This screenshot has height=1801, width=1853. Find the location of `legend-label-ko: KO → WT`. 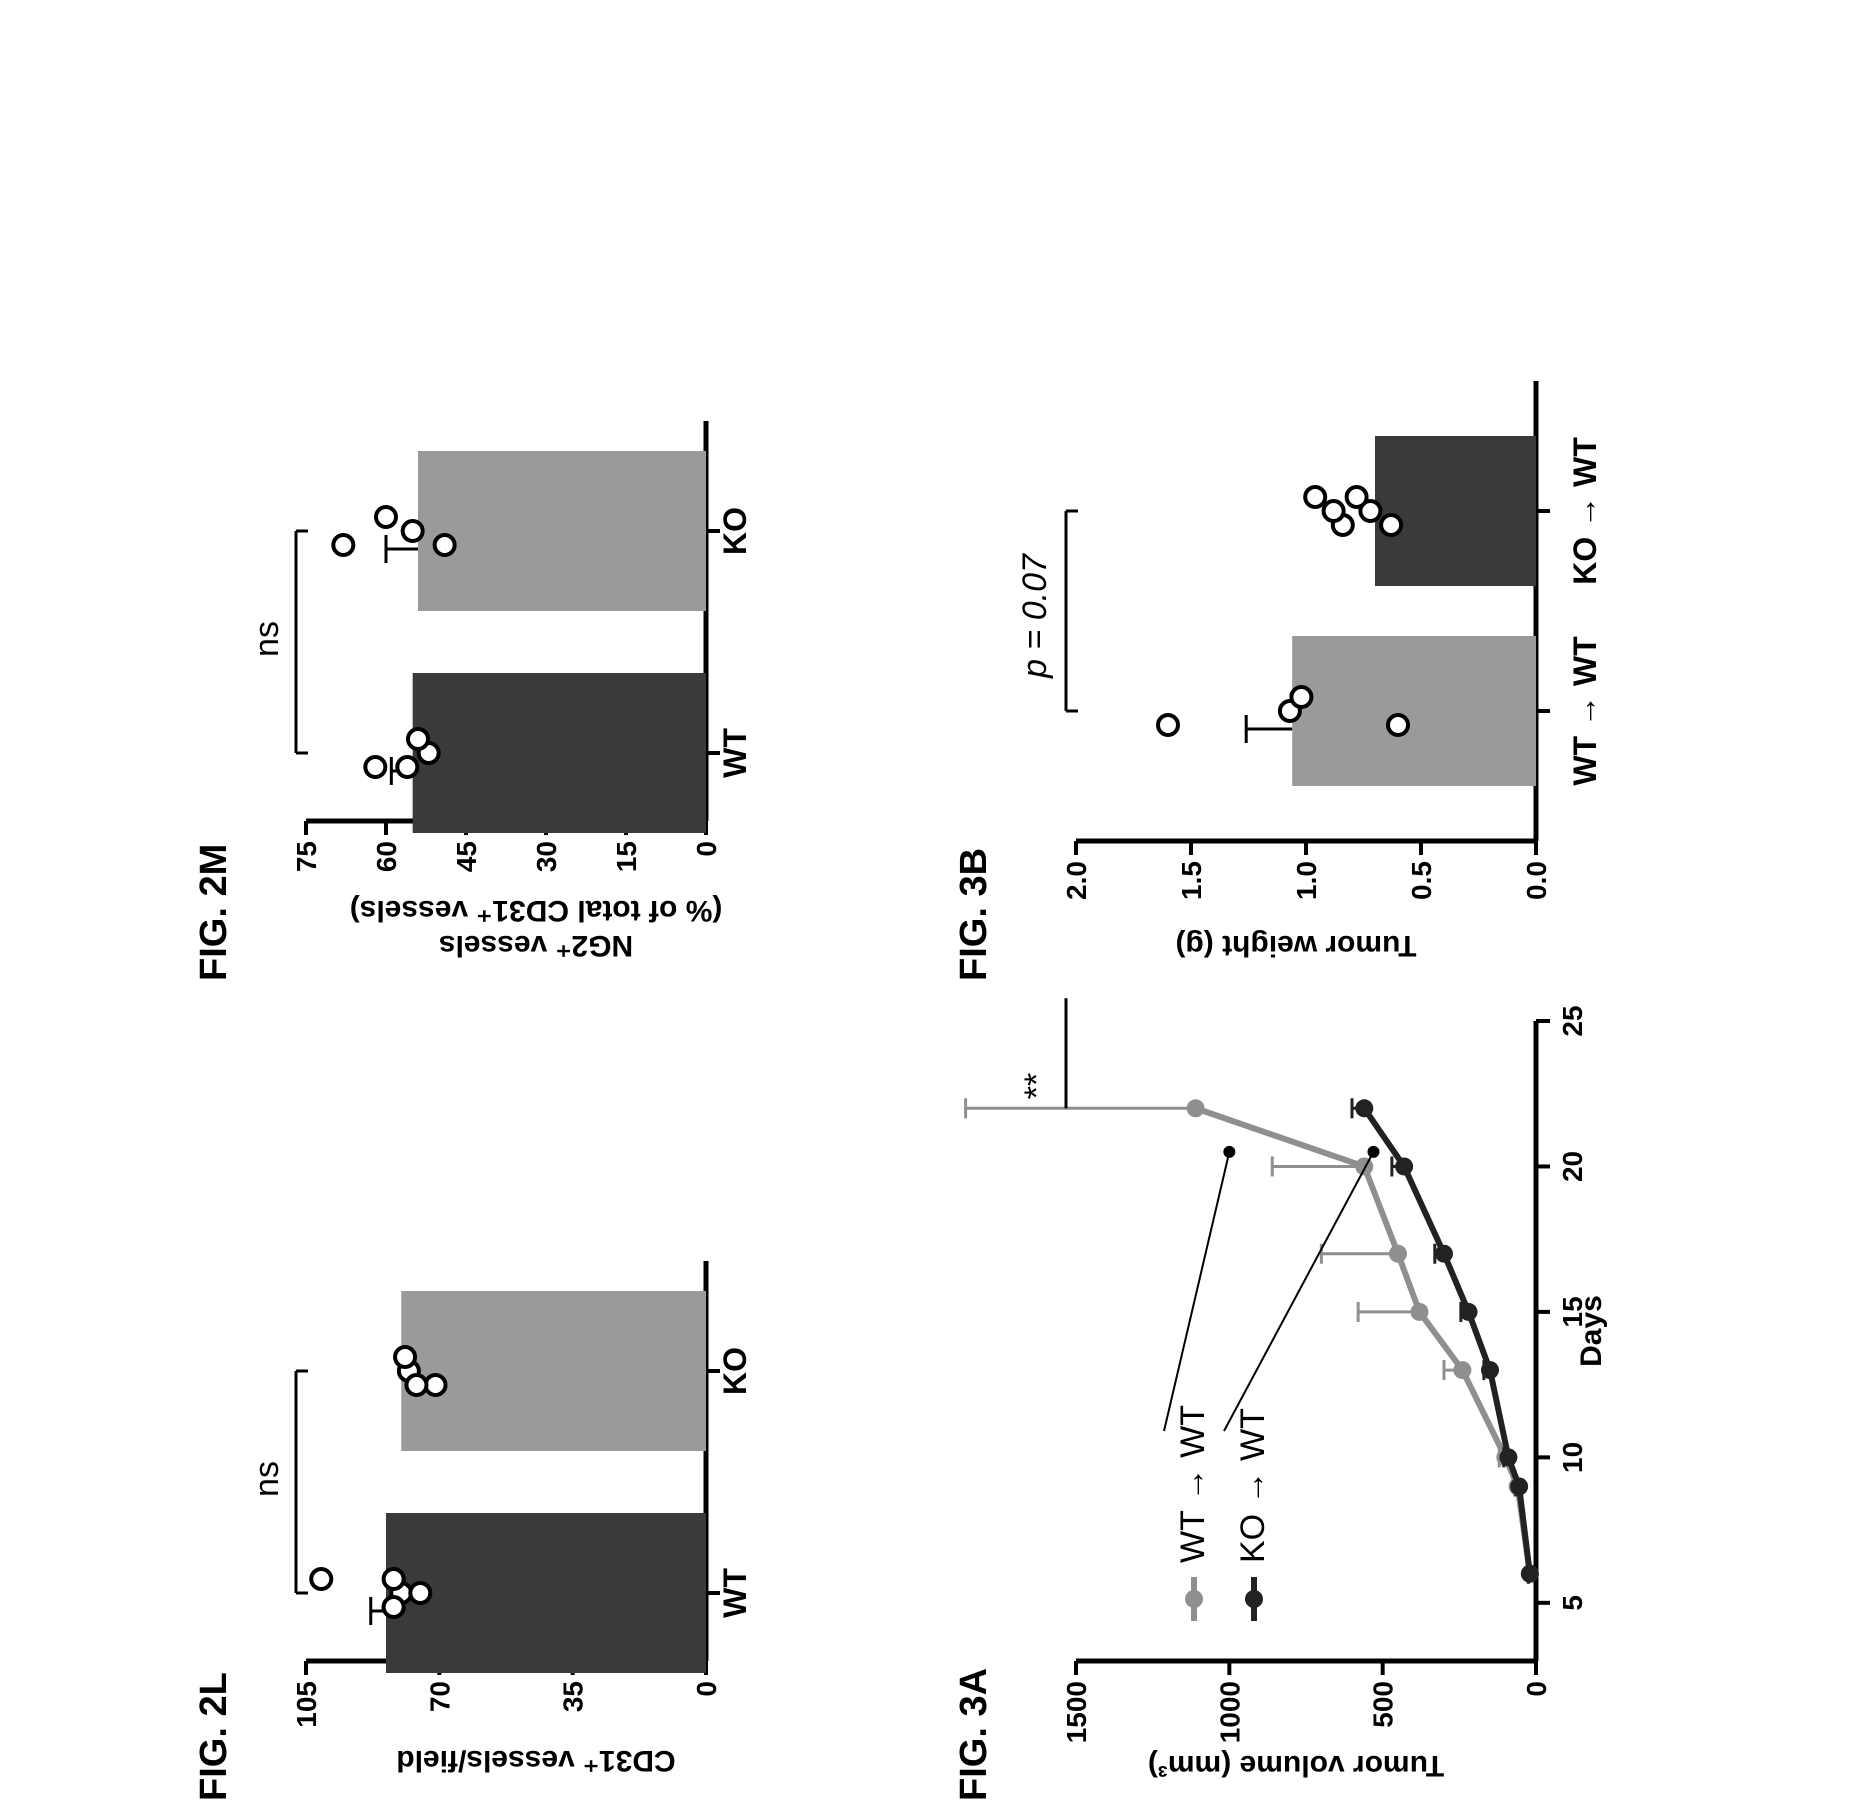

legend-label-ko: KO → WT is located at coordinates (1253, 1485).